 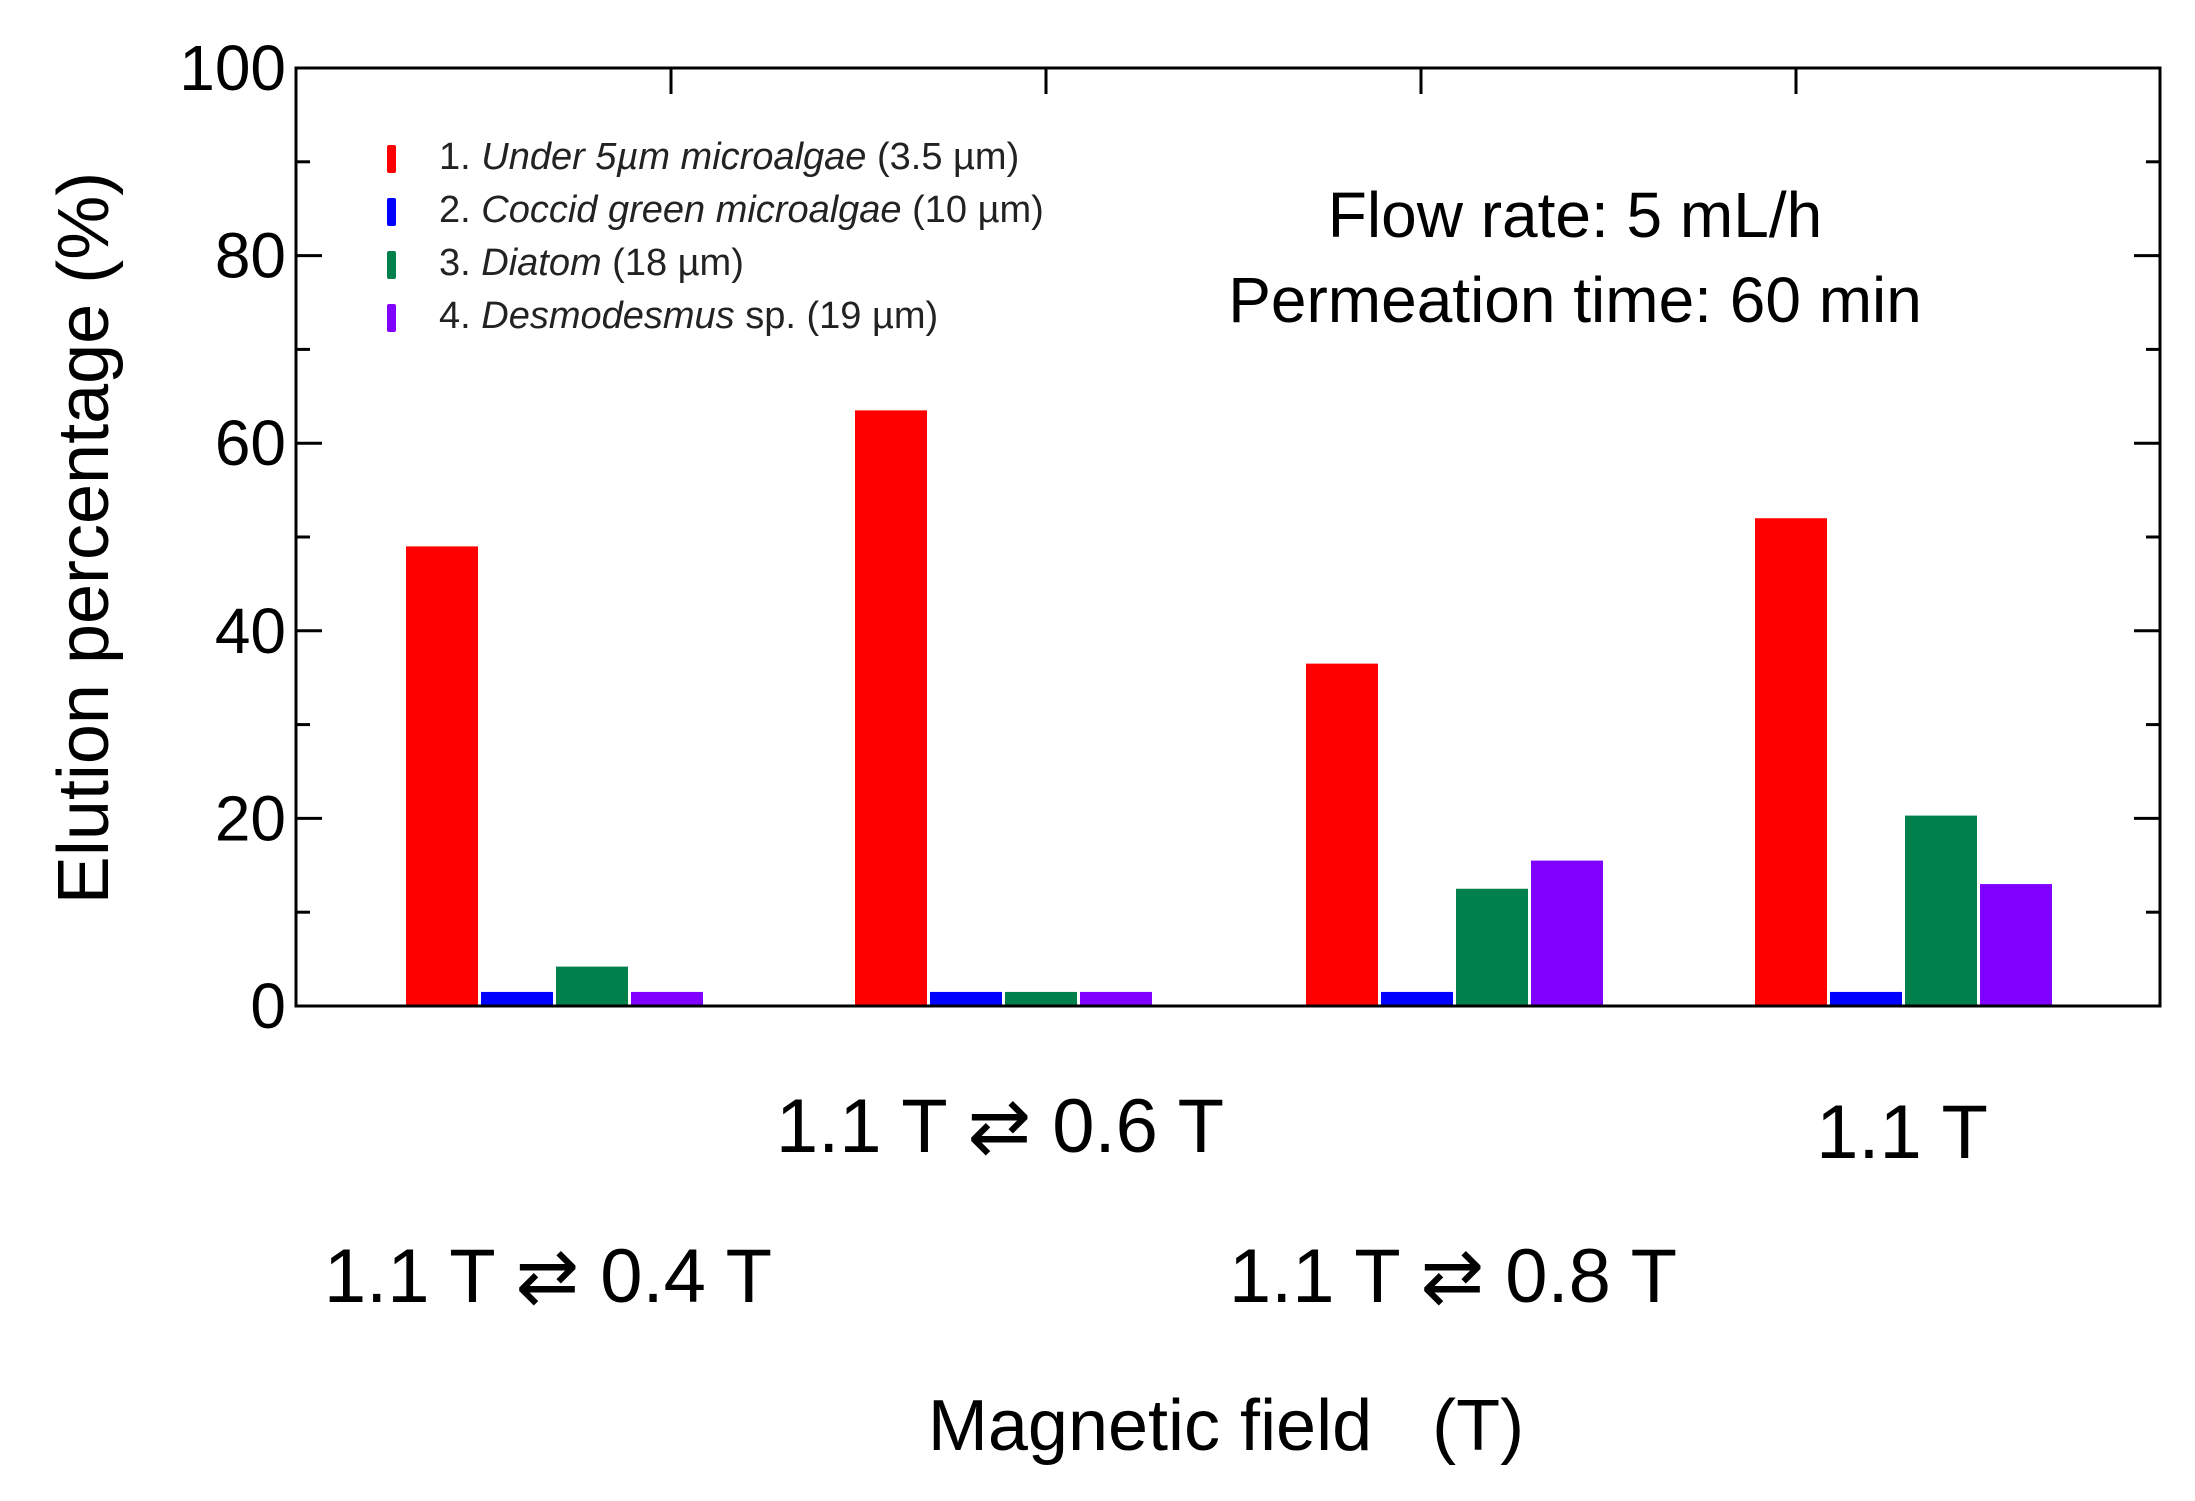 I want to click on y-tick-labels: 0 20 40 60 80 100, so click(x=232, y=537).